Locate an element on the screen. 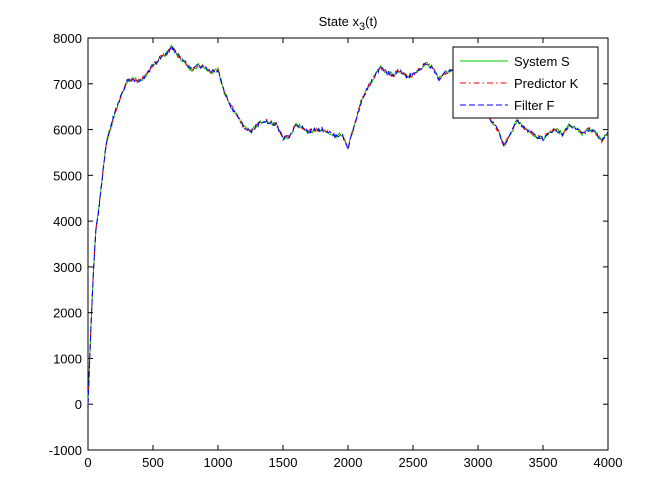 The image size is (672, 504). x-tick-label: 0 is located at coordinates (87, 462).